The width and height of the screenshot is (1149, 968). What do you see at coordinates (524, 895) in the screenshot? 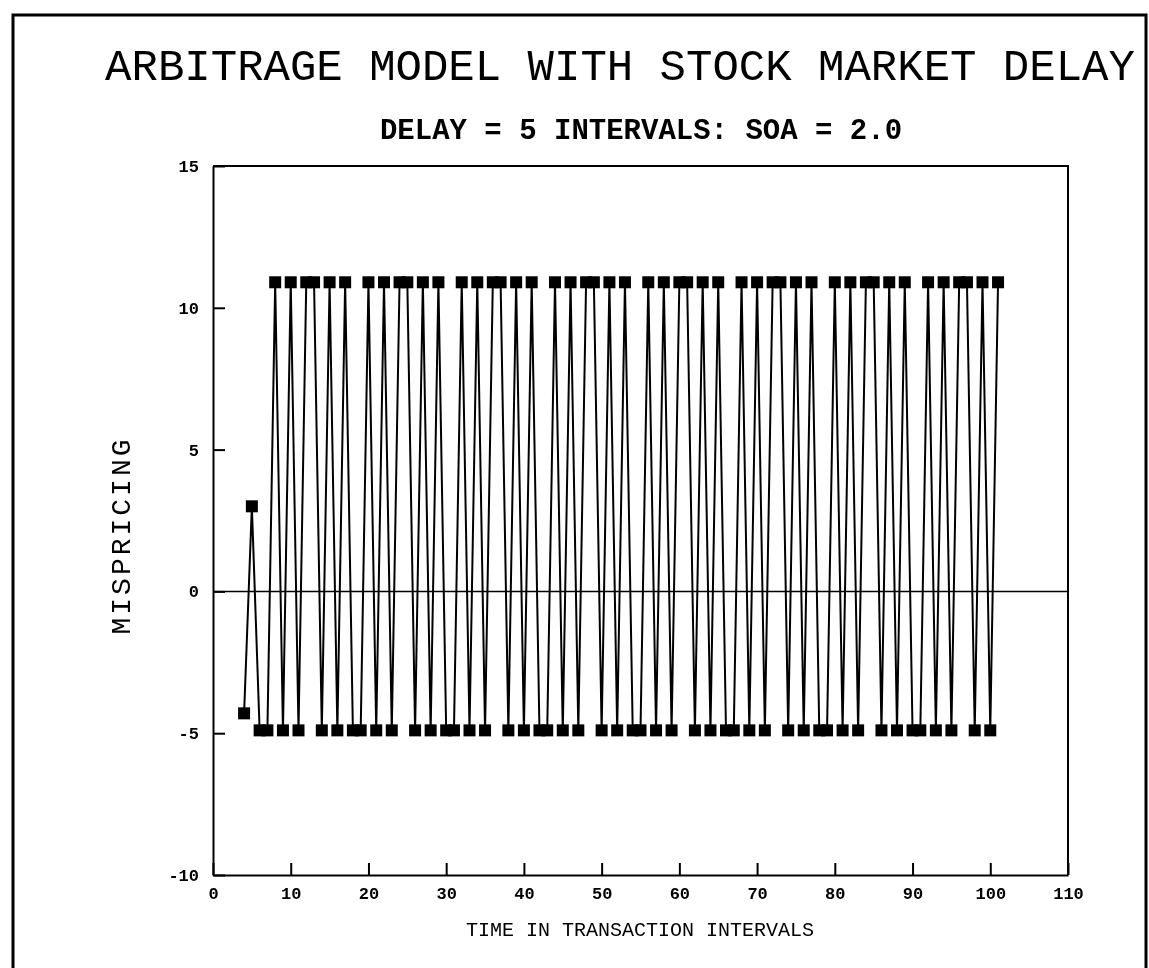
I see `x-tick-label: 40` at bounding box center [524, 895].